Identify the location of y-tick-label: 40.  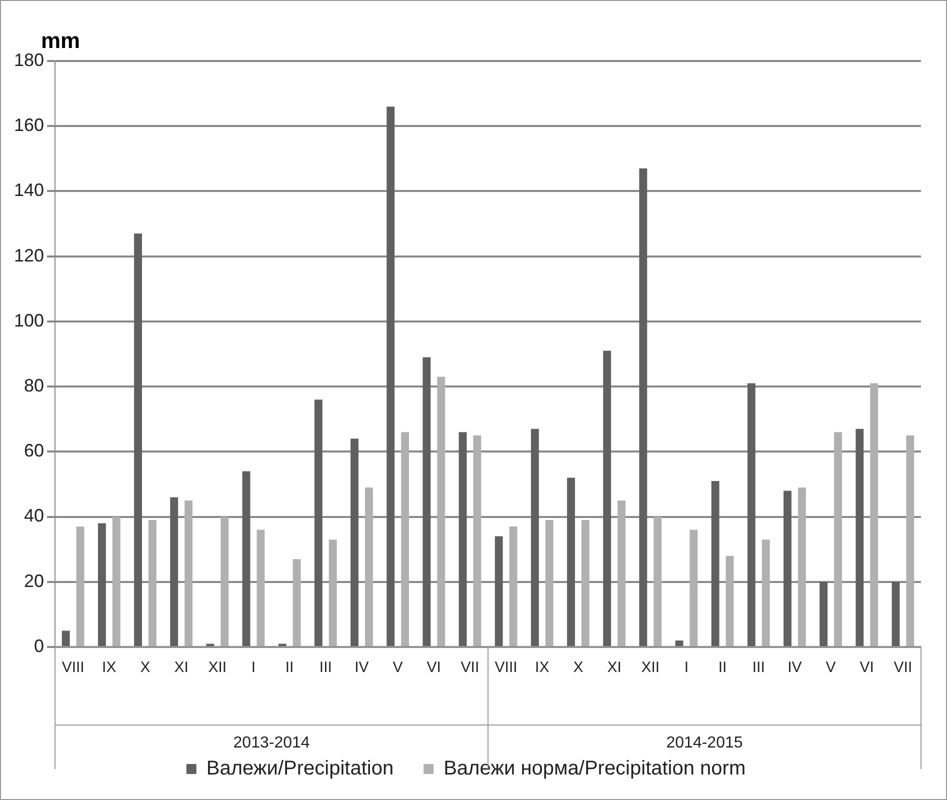
(34, 516).